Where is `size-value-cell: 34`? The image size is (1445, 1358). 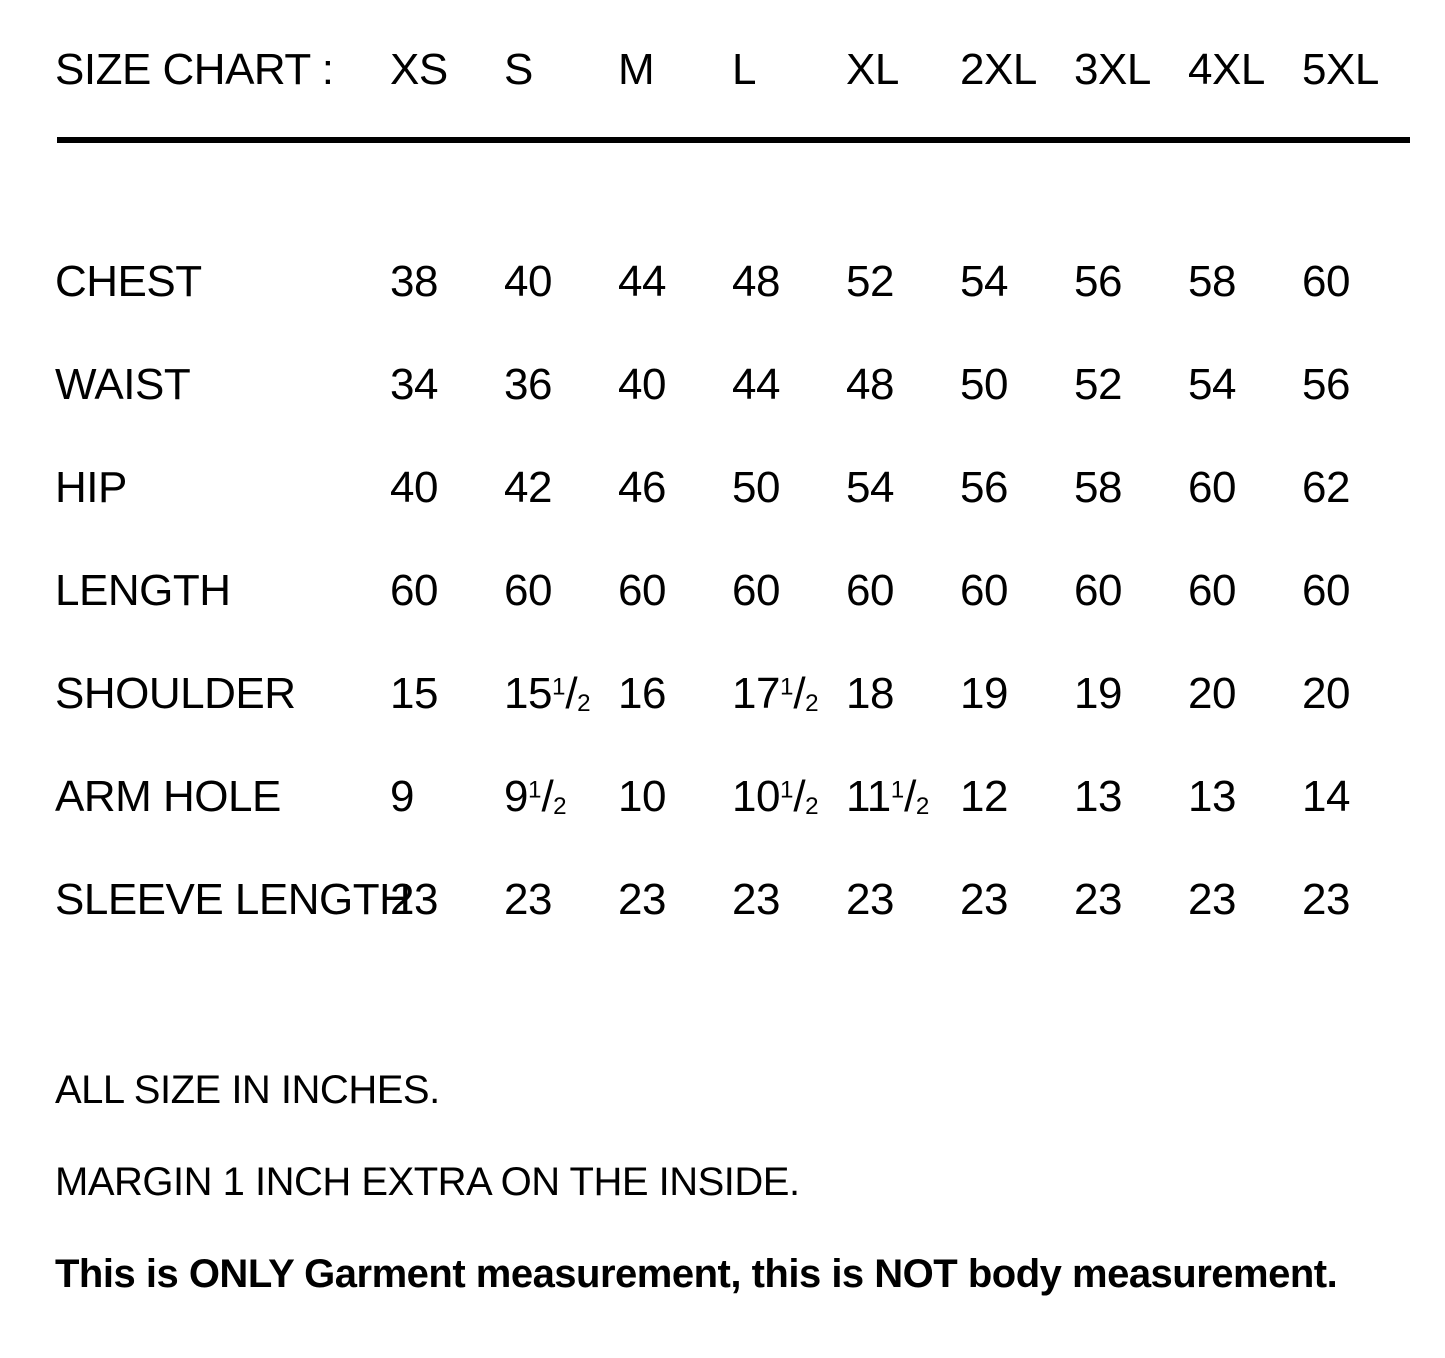 size-value-cell: 34 is located at coordinates (414, 384).